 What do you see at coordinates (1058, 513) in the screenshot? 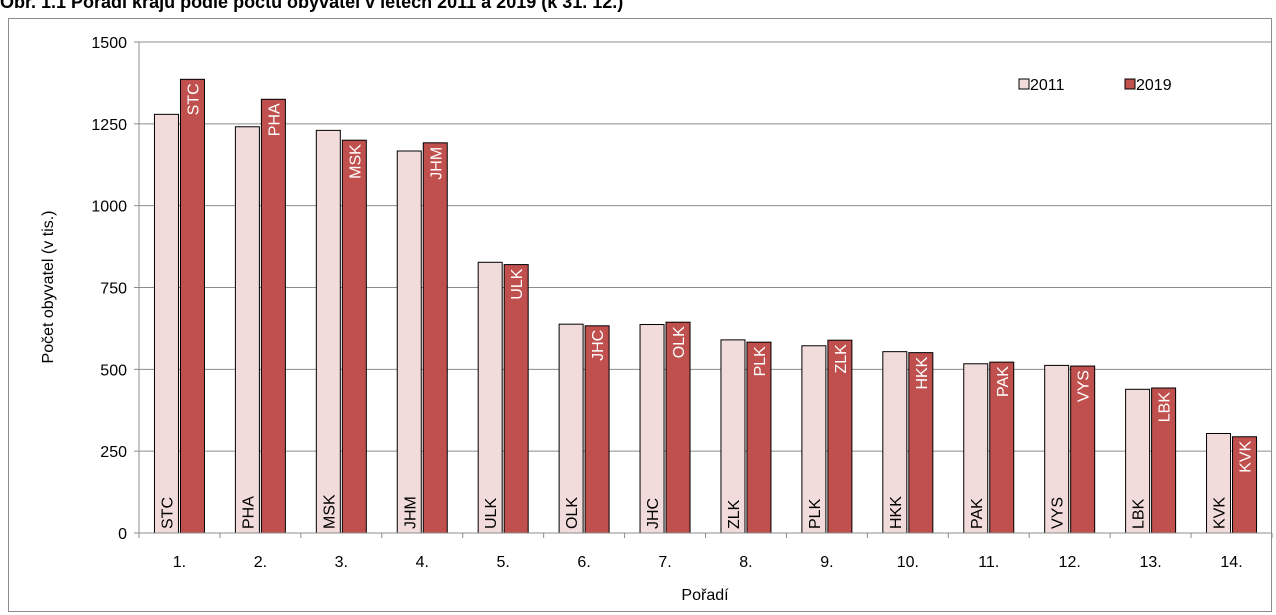
I see `bar-label-2011-12: VYS` at bounding box center [1058, 513].